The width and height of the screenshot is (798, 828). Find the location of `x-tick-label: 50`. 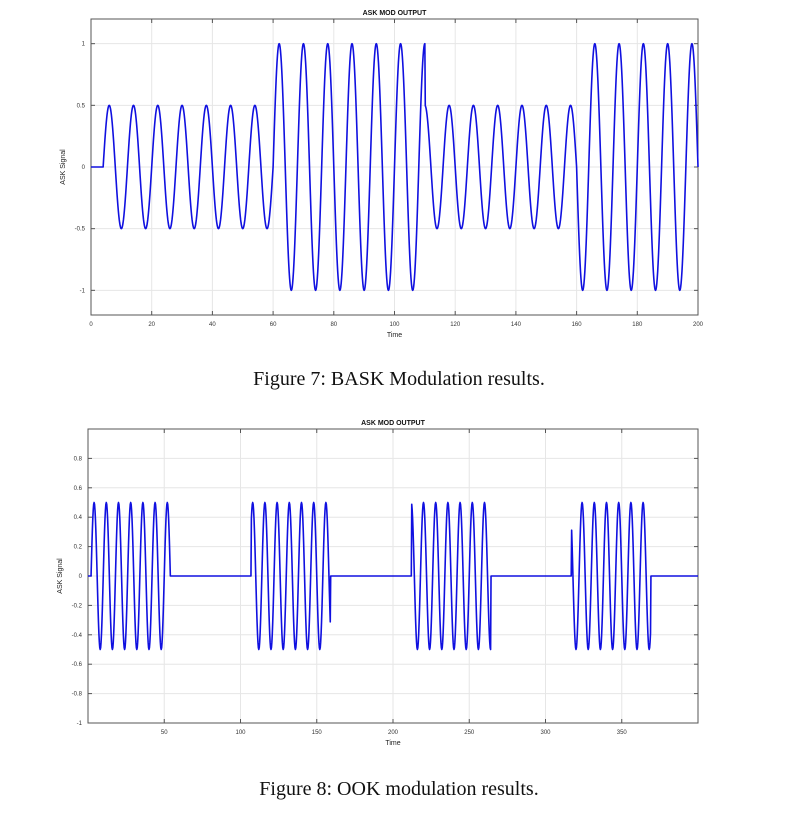

x-tick-label: 50 is located at coordinates (164, 733).